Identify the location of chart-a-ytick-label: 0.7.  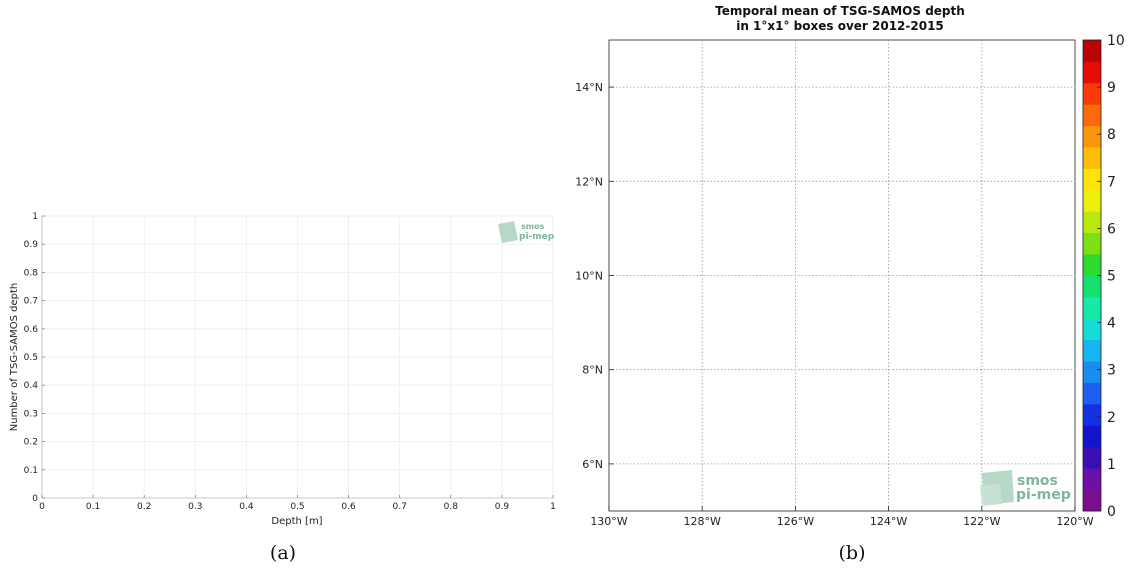
(31, 302).